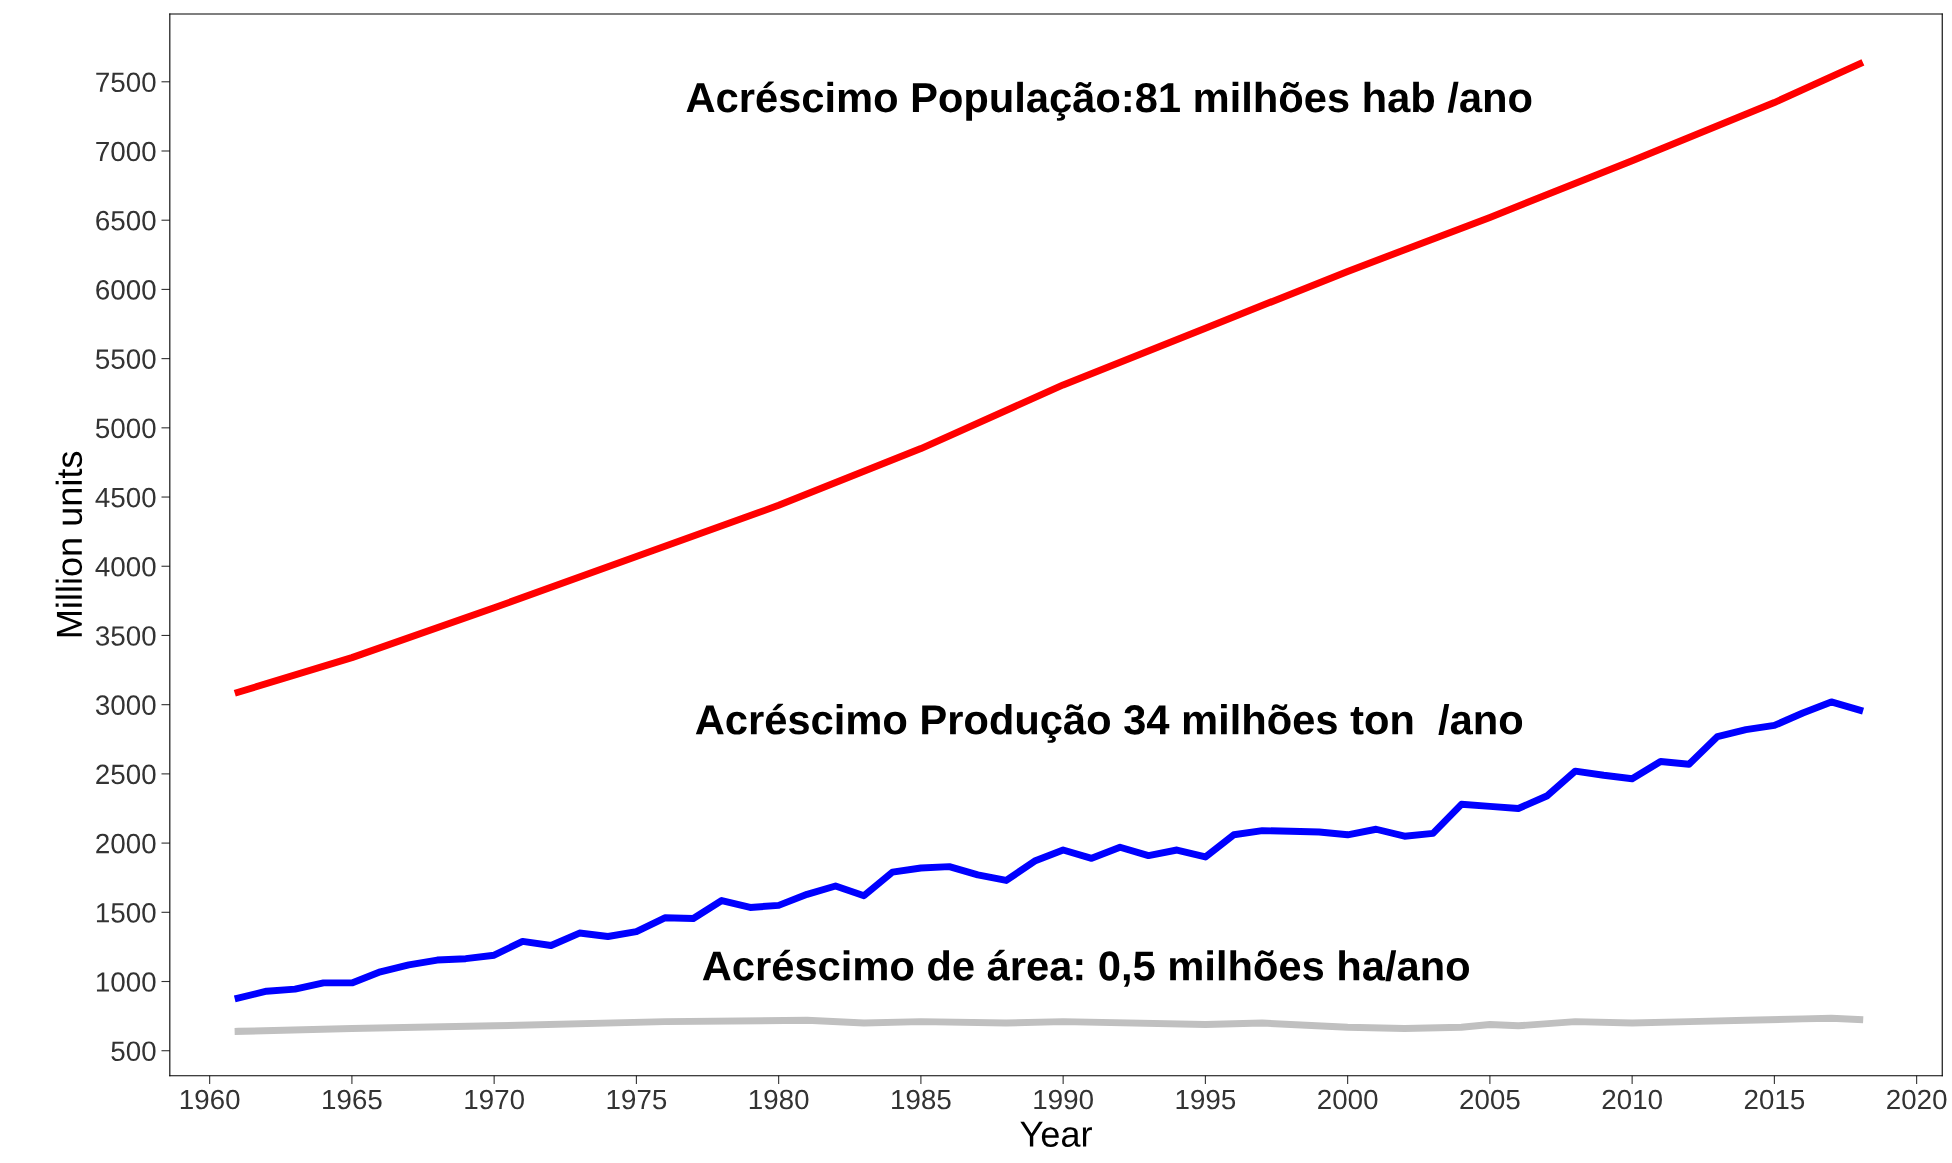 Image resolution: width=1952 pixels, height=1163 pixels. What do you see at coordinates (1490, 1099) in the screenshot?
I see `x-tick-label: 2005` at bounding box center [1490, 1099].